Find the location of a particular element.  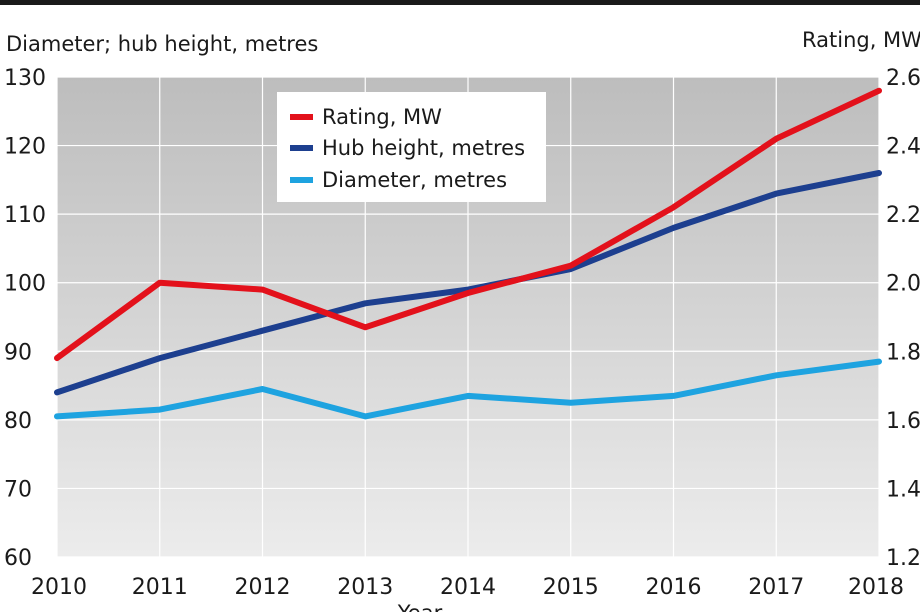

left-tick-label: 110 is located at coordinates (25, 215).